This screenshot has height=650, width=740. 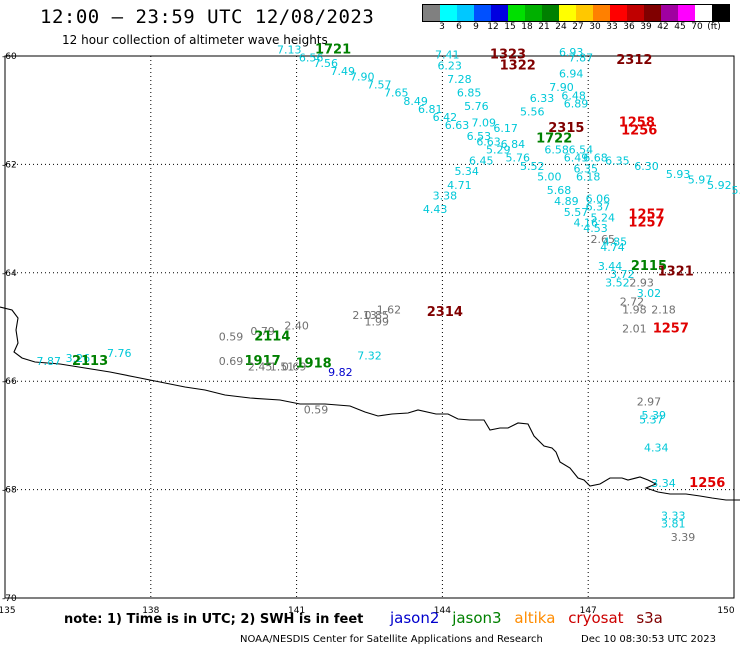 What do you see at coordinates (479, 136) in the screenshot?
I see `wave-height-value: 6.53` at bounding box center [479, 136].